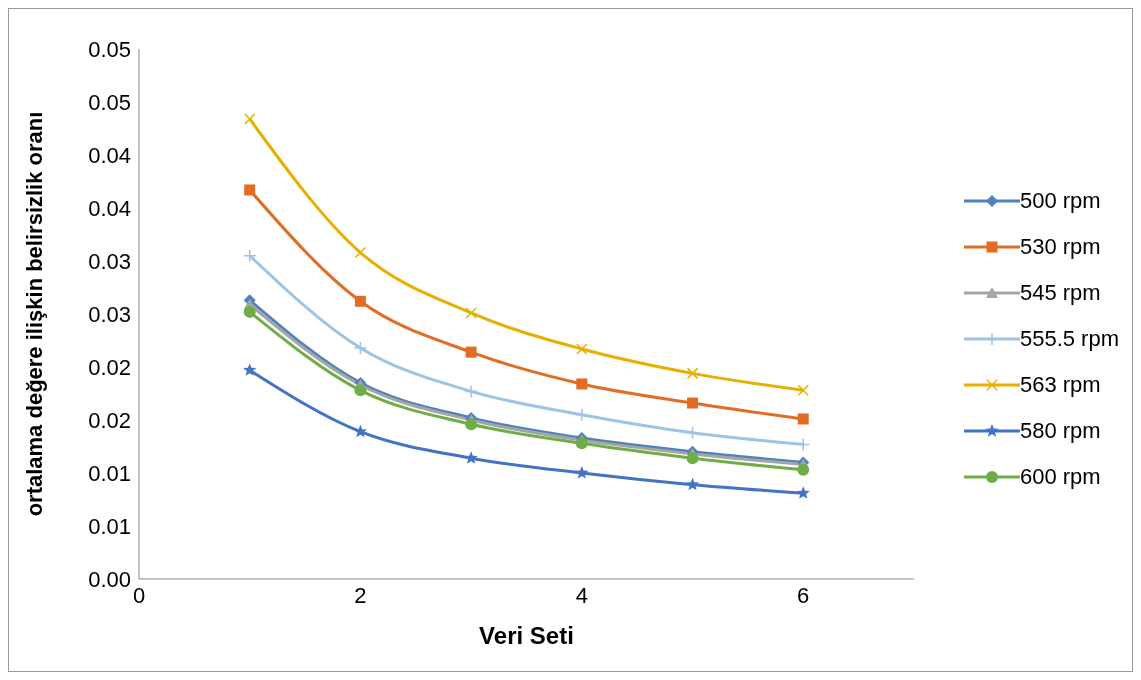 The height and width of the screenshot is (680, 1141). I want to click on legend-label: 545 rpm, so click(1060, 293).